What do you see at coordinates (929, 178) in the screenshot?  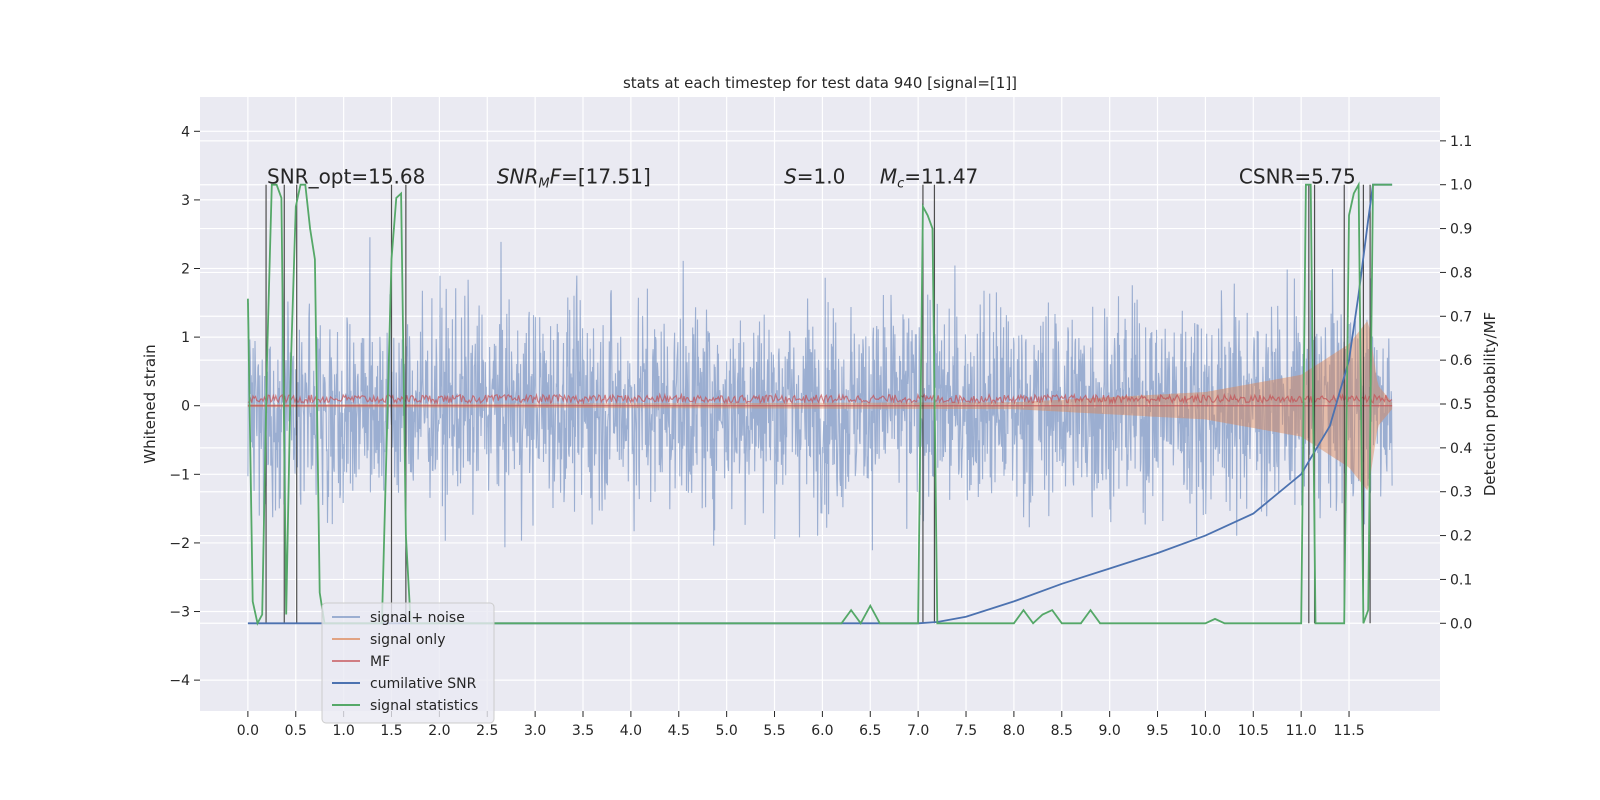 I see `annotation: Mc=11.47` at bounding box center [929, 178].